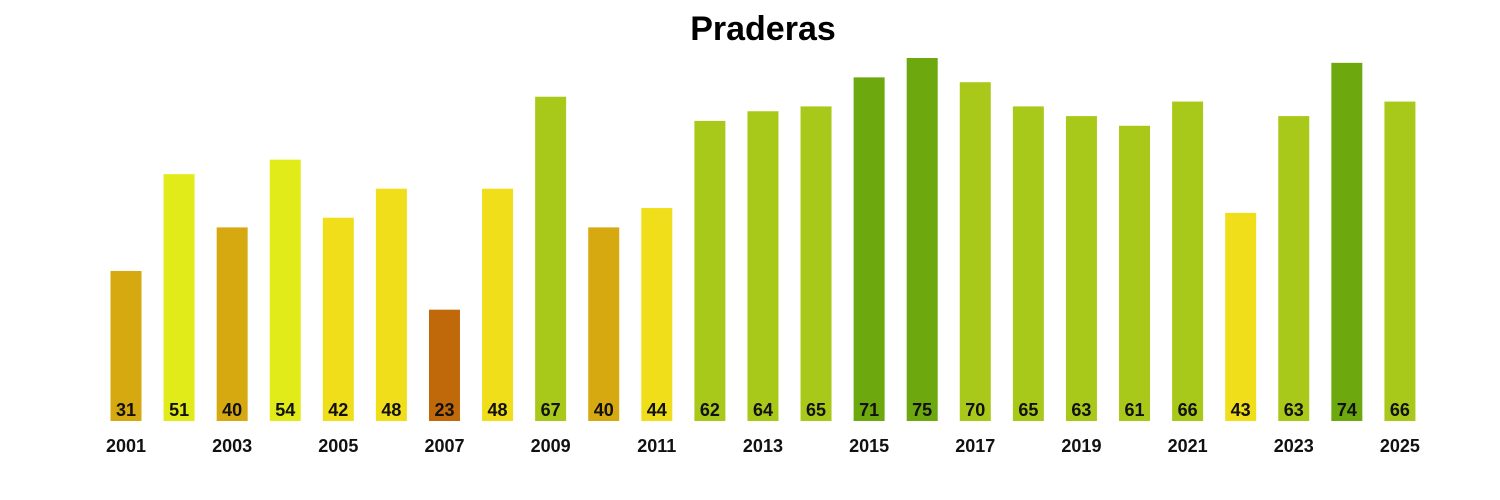 Image resolution: width=1500 pixels, height=500 pixels. What do you see at coordinates (1081, 410) in the screenshot?
I see `data-label-2019: 63` at bounding box center [1081, 410].